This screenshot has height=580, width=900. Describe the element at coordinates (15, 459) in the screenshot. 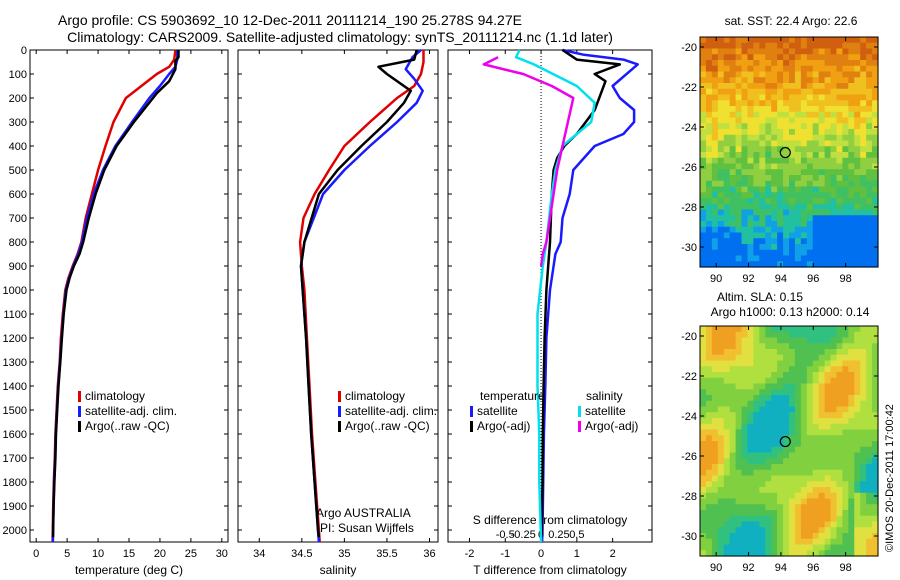

I see `y-tick-label: 1700` at that location.